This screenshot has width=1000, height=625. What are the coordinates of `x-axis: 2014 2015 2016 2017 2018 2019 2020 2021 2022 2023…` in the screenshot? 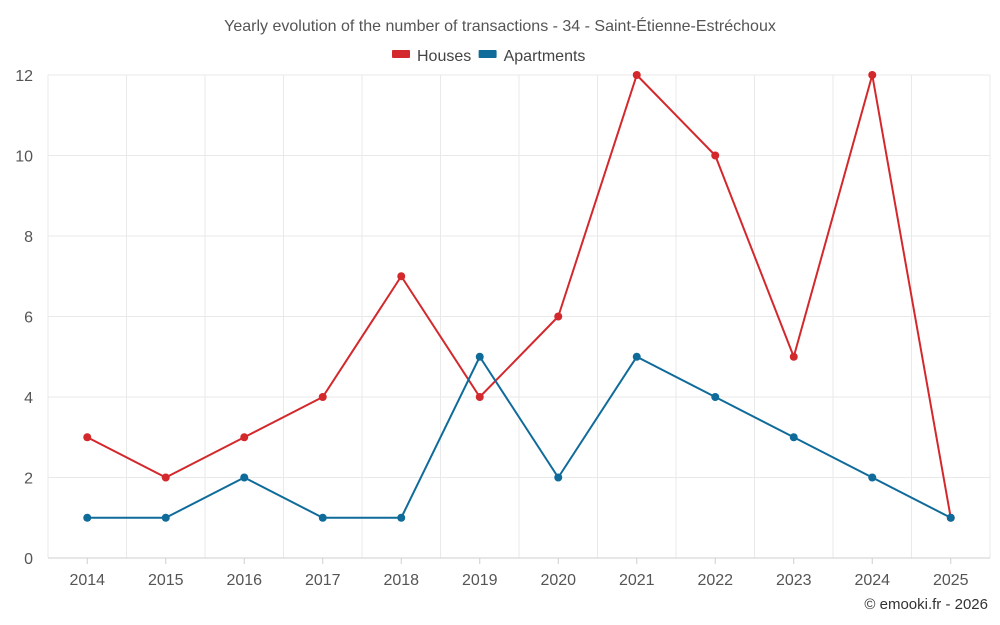 It's located at (519, 573).